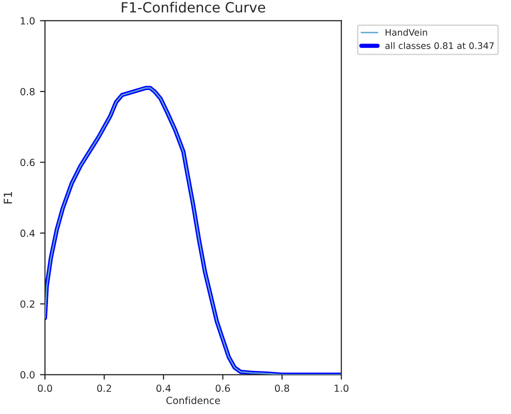 This screenshot has height=414, width=511. I want to click on y-tick-label: 1.0, so click(27, 21).